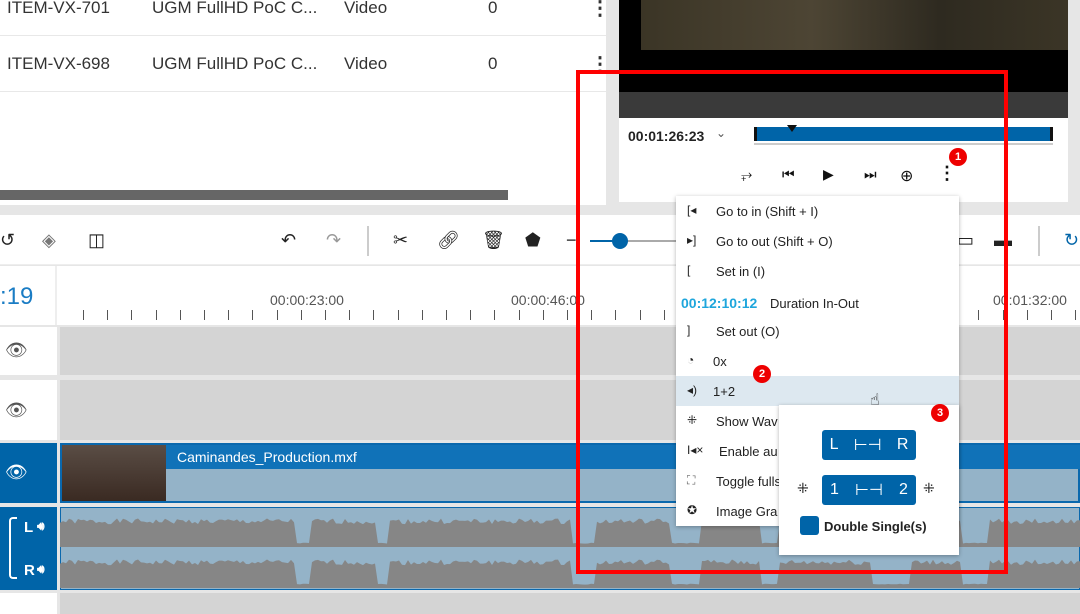 The image size is (1080, 614). I want to click on menu-item-go-to-in: [◂ Go to in (Shift + I), so click(817, 211).